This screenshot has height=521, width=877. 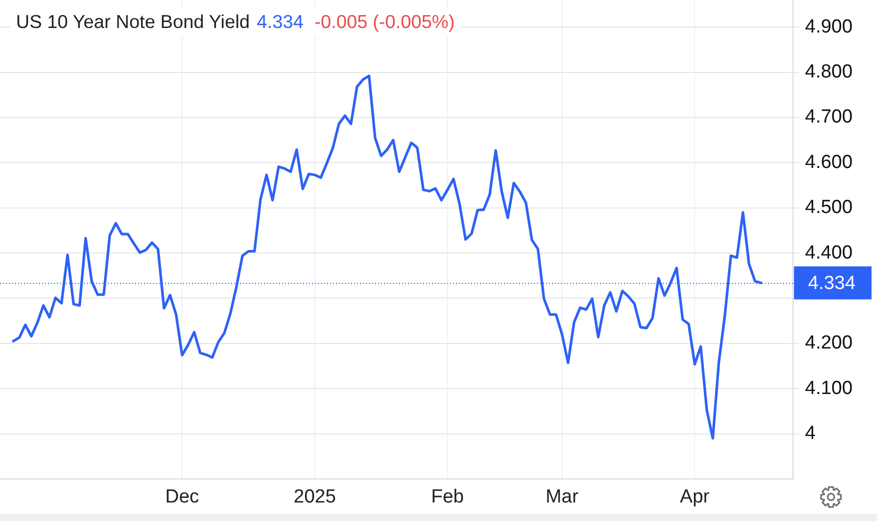 What do you see at coordinates (315, 497) in the screenshot?
I see `x-tick-label: 2025` at bounding box center [315, 497].